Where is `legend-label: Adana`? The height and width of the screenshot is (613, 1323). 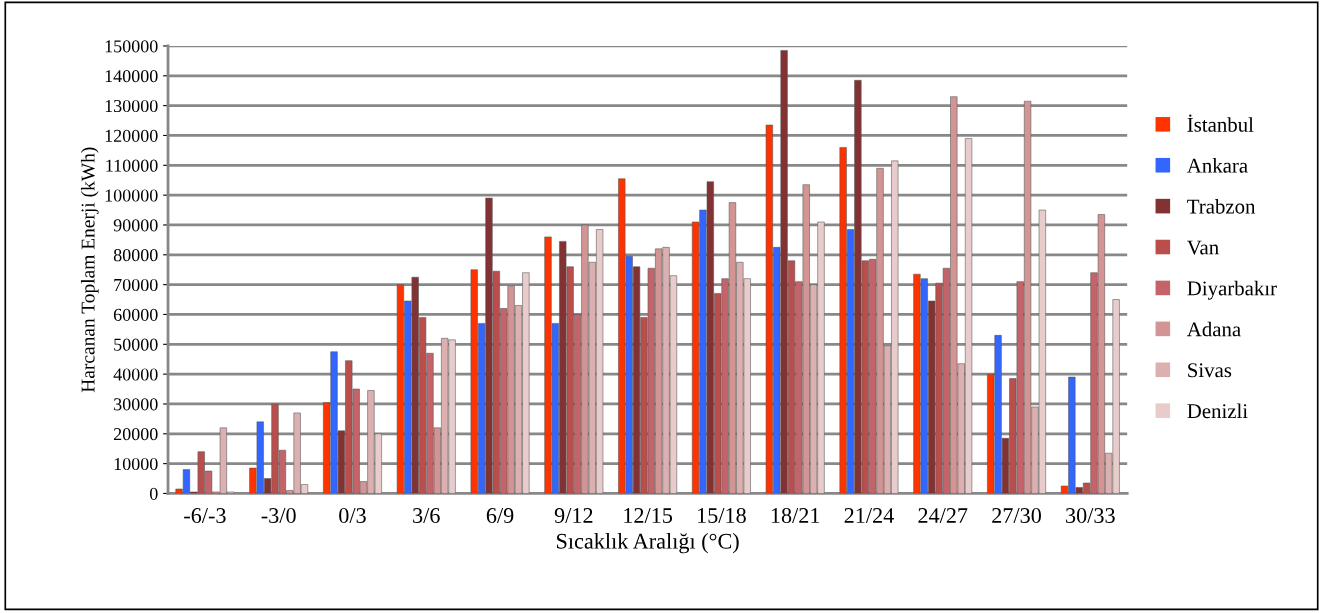 legend-label: Adana is located at coordinates (1213, 329).